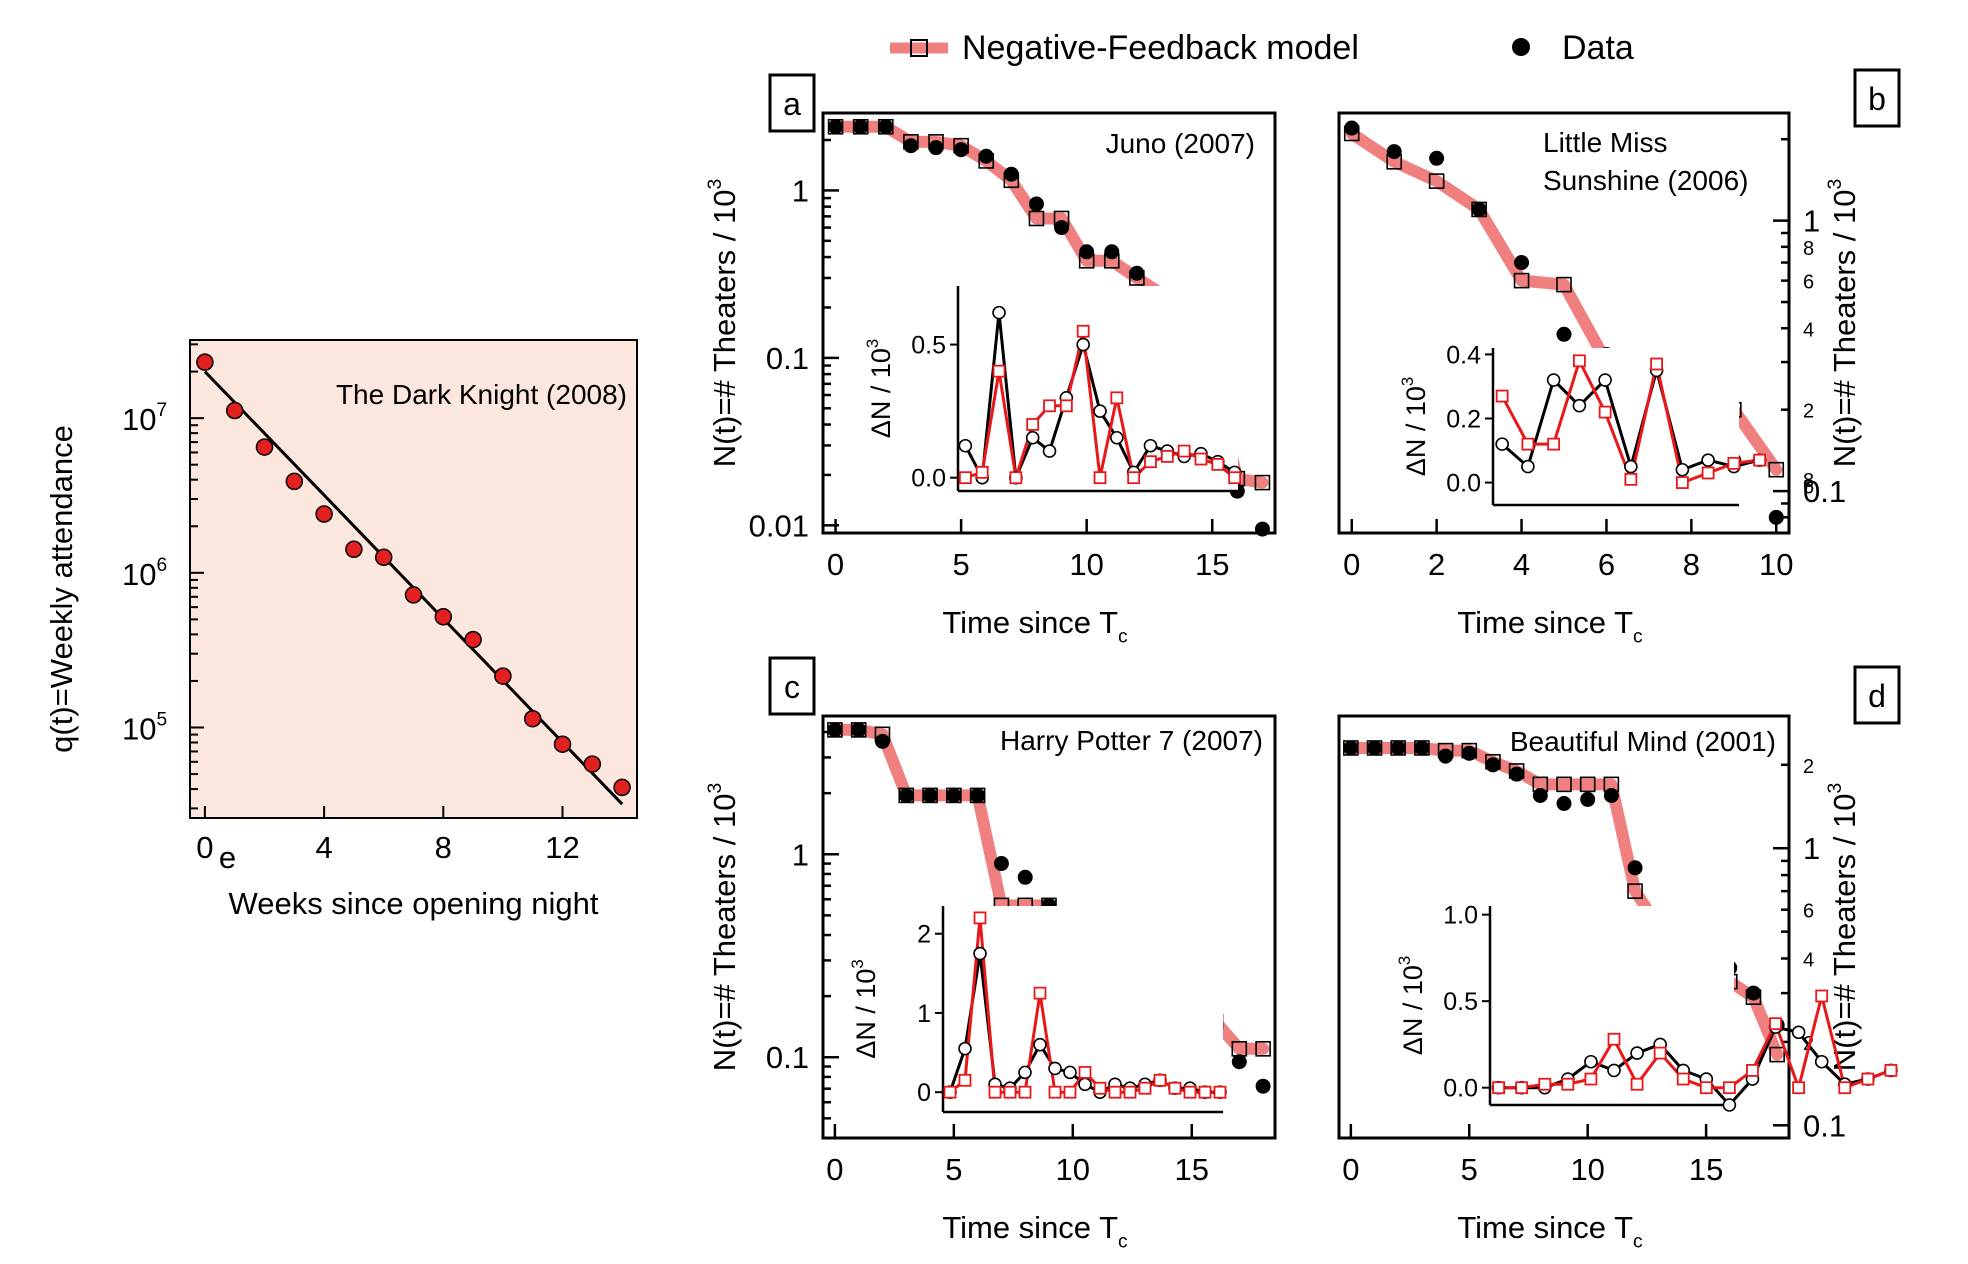  What do you see at coordinates (227, 857) in the screenshot?
I see `x-extra-label: e` at bounding box center [227, 857].